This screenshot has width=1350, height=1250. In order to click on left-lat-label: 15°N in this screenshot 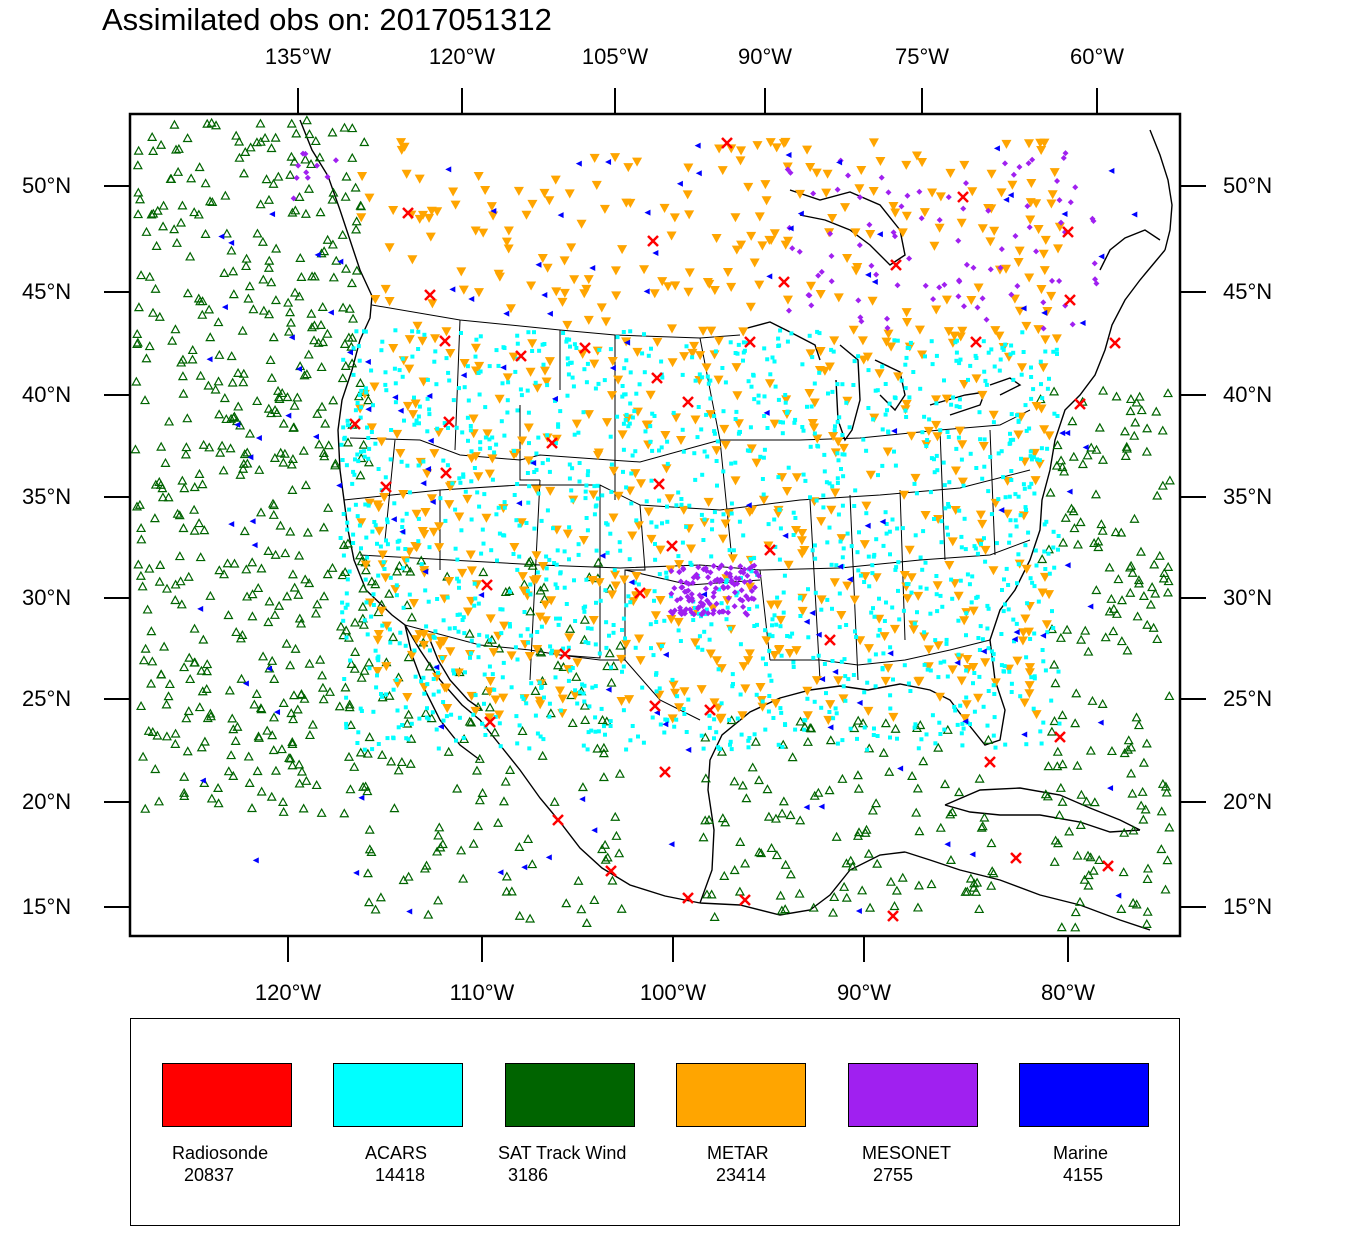, I will do `click(47, 906)`.